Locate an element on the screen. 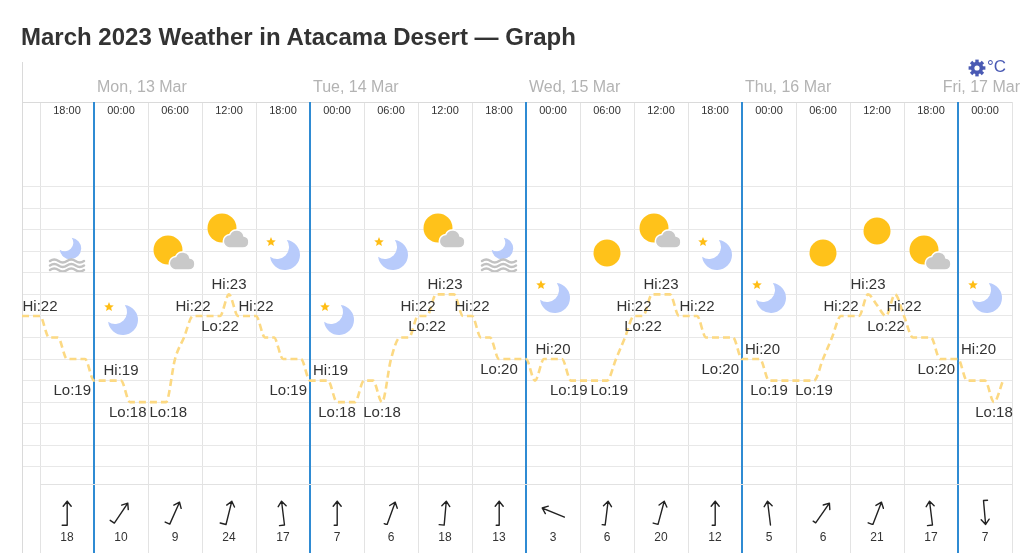  ref-line-label: Mon, 13 Mar is located at coordinates (142, 87).